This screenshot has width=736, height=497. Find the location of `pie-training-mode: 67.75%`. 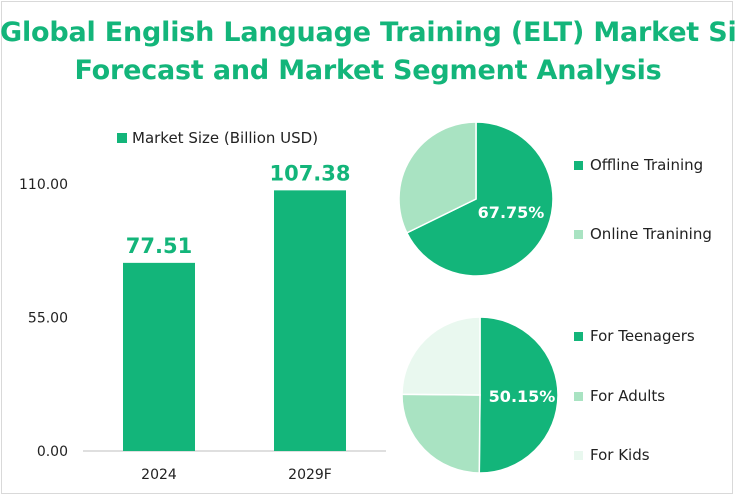

pie-training-mode: 67.75% is located at coordinates (476, 199).